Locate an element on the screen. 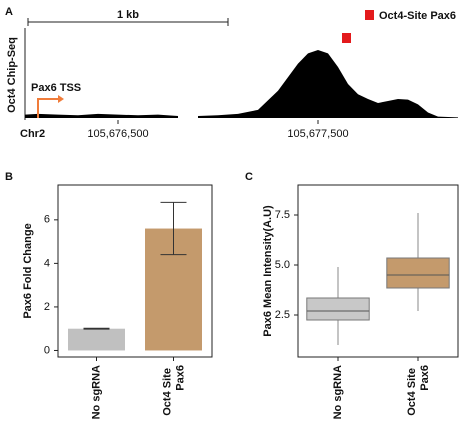 Image resolution: width=474 pixels, height=427 pixels. y-tick-label: 5.0 is located at coordinates (282, 265).